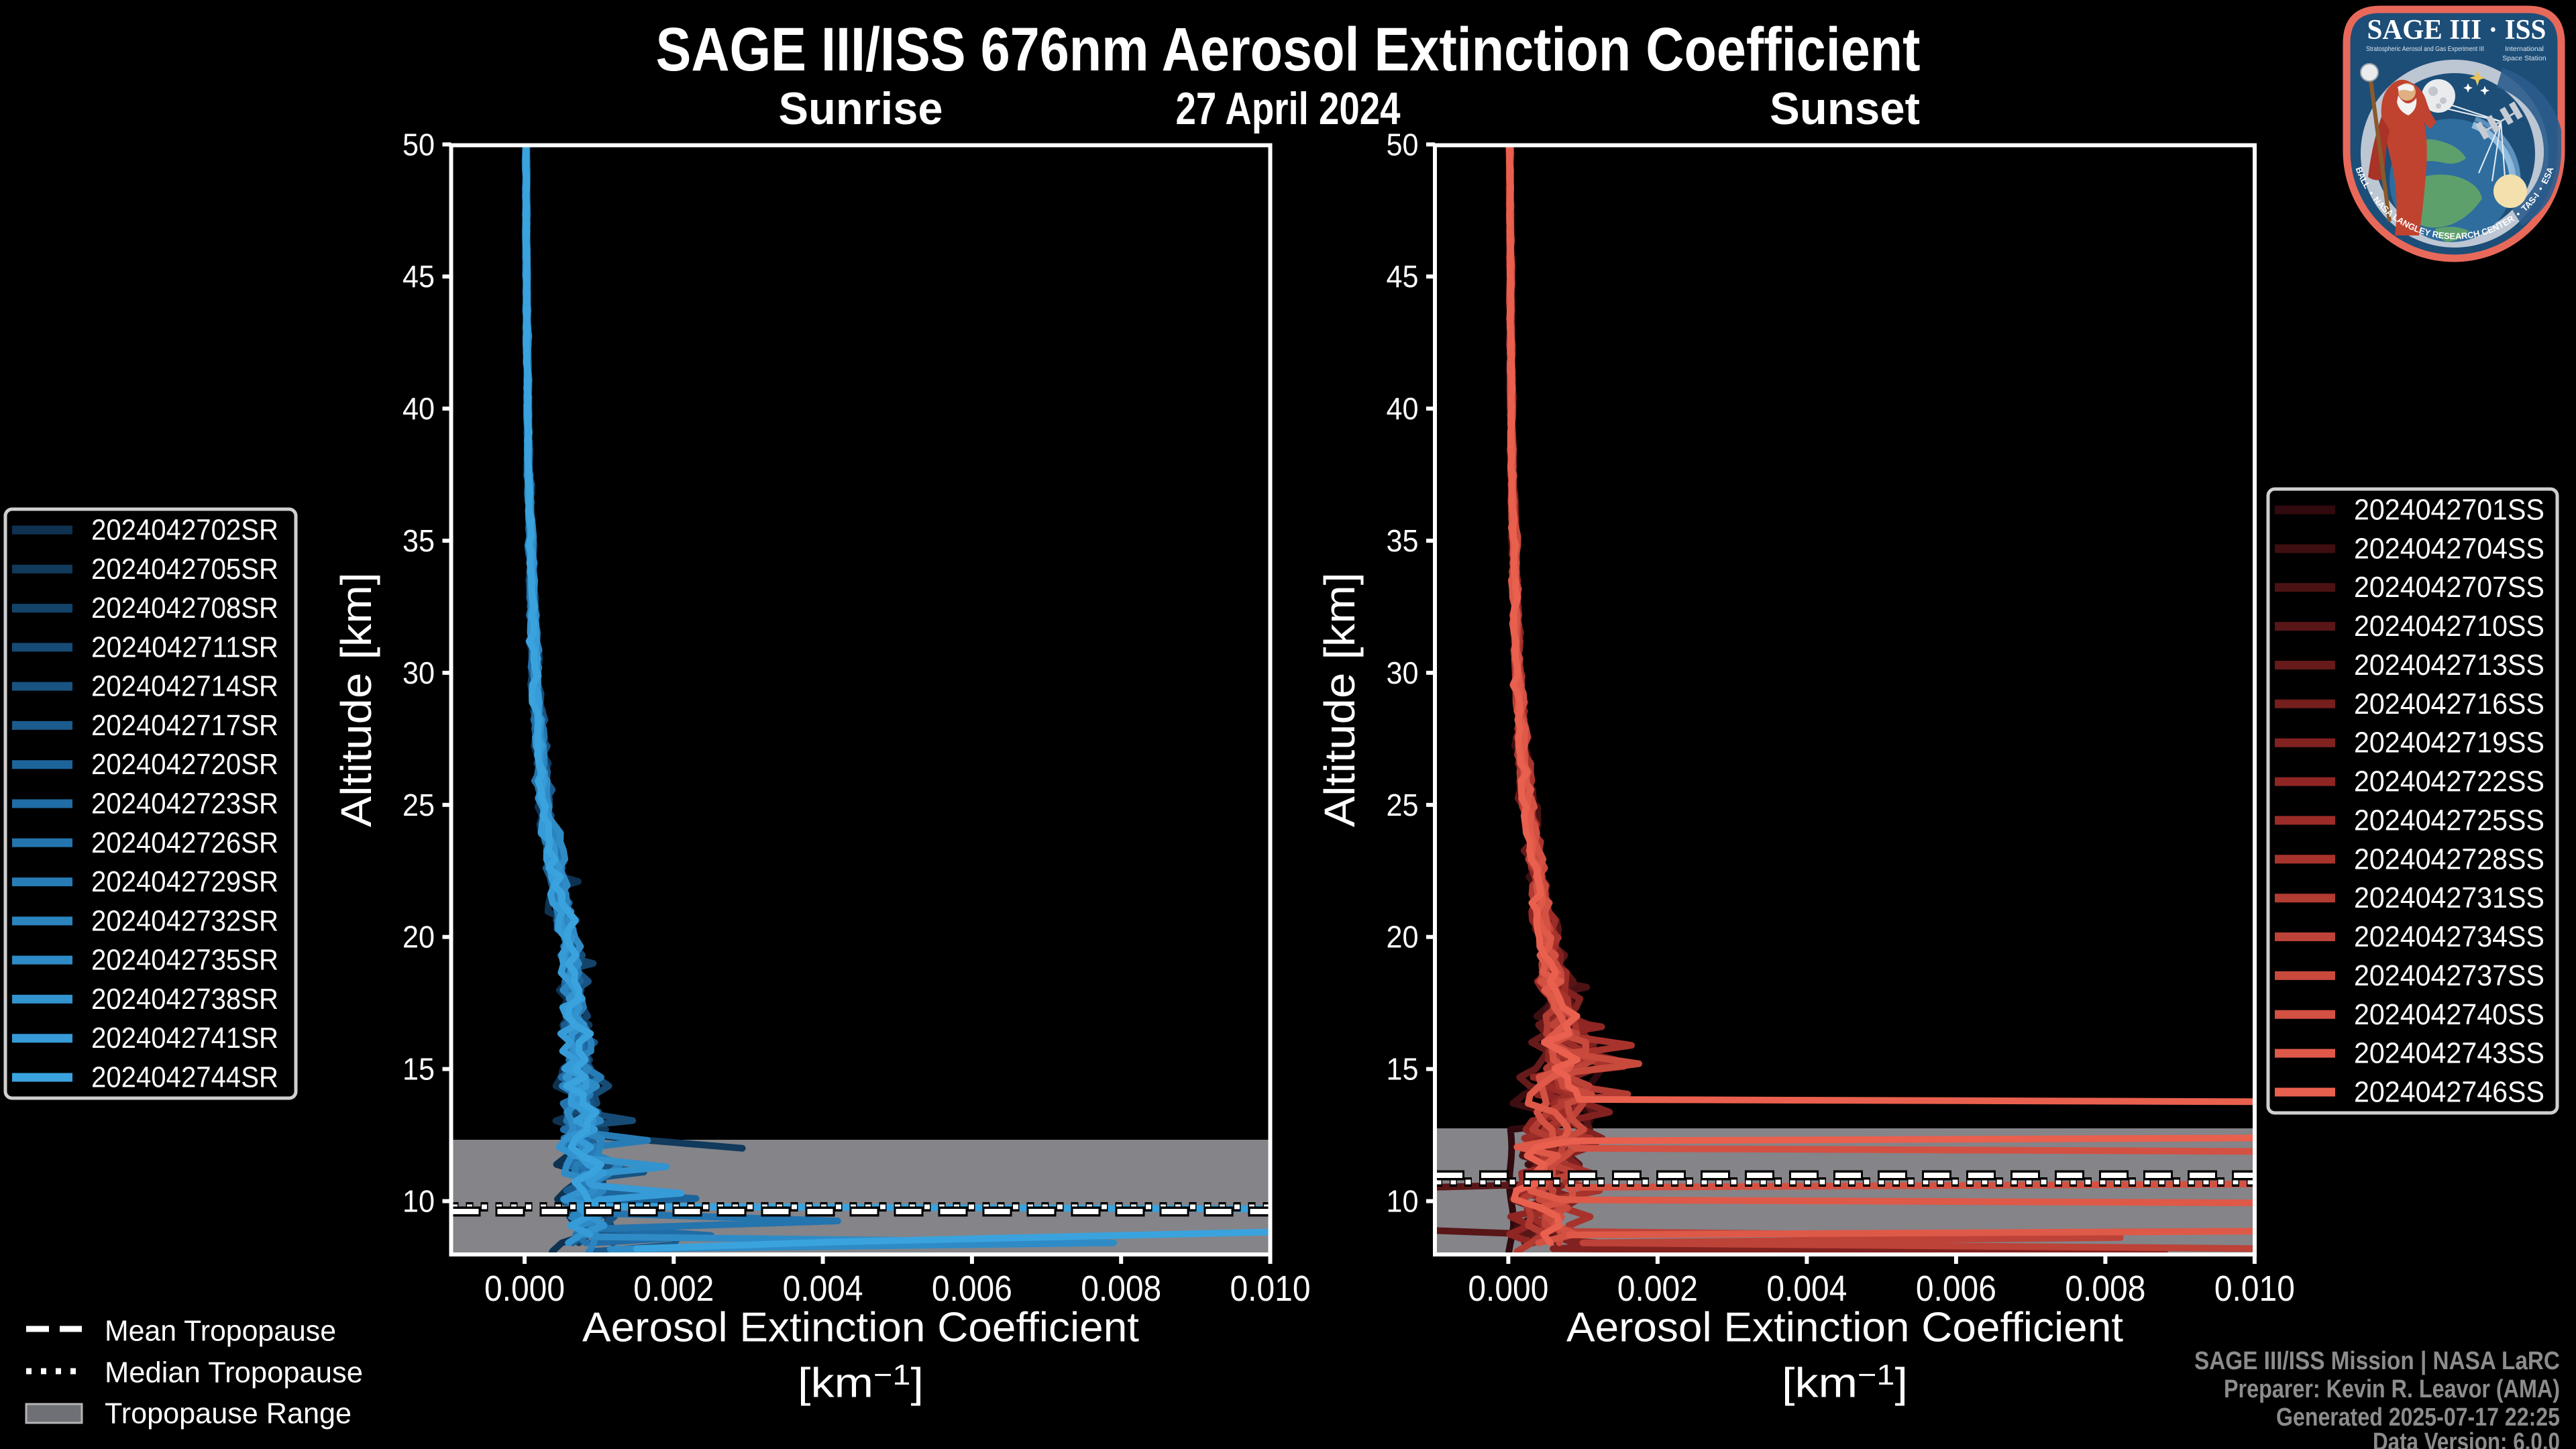 The image size is (2576, 1449). Describe the element at coordinates (1288, 108) in the screenshot. I see `svg-text: 27 April 2024` at that location.